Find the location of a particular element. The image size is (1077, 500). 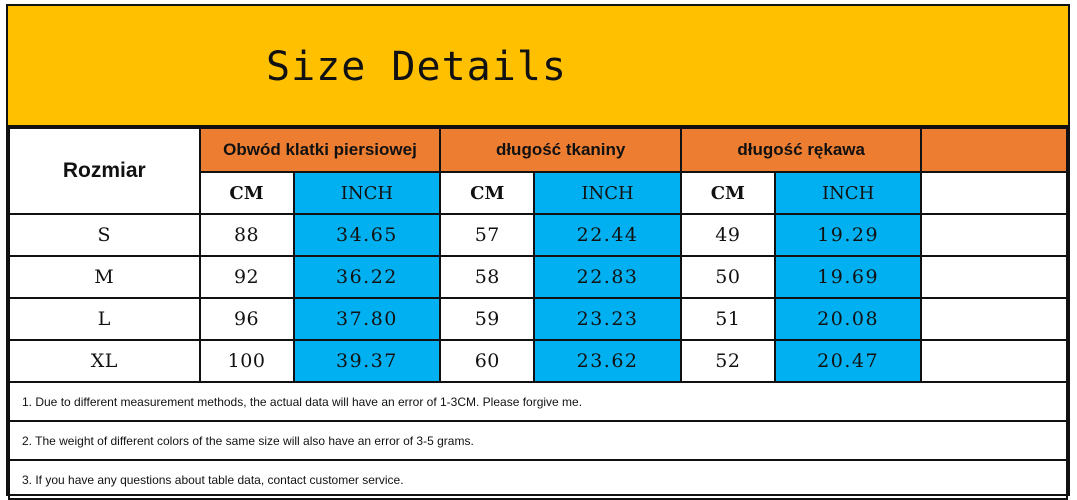

size-cell: L is located at coordinates (104, 319).